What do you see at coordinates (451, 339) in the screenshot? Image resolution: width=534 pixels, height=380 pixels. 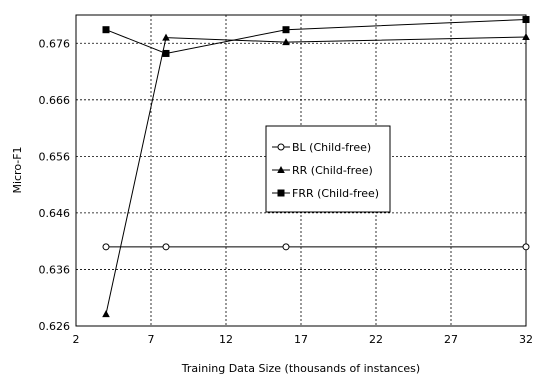 I see `x-tick-label: 27` at bounding box center [451, 339].